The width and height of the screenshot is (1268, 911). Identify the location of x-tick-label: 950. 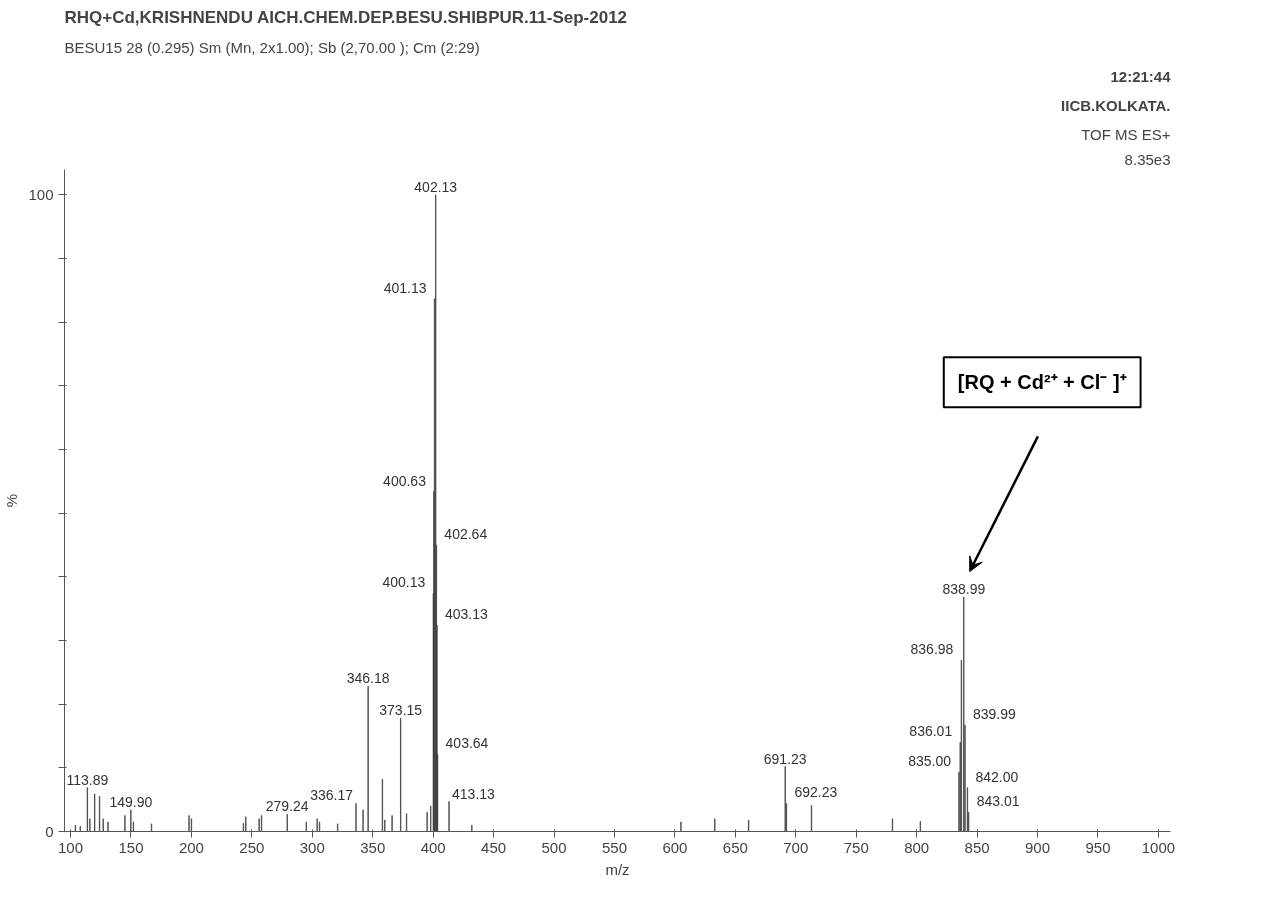
(1098, 847).